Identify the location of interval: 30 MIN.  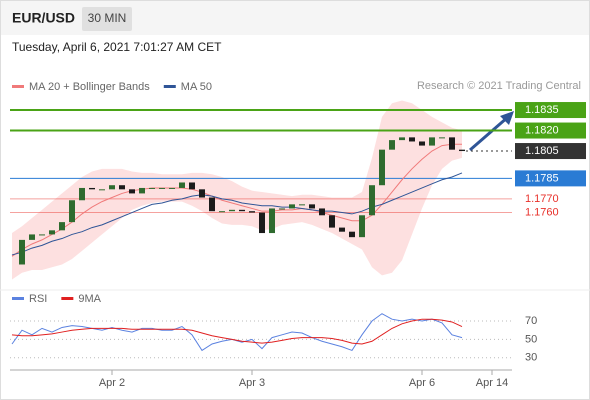
(107, 18).